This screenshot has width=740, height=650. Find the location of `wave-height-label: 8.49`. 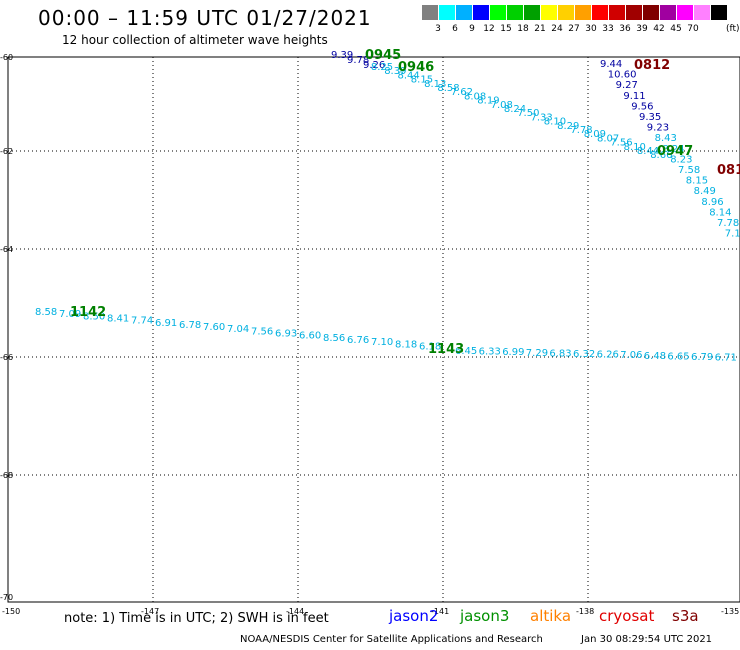

wave-height-label: 8.49 is located at coordinates (705, 191).